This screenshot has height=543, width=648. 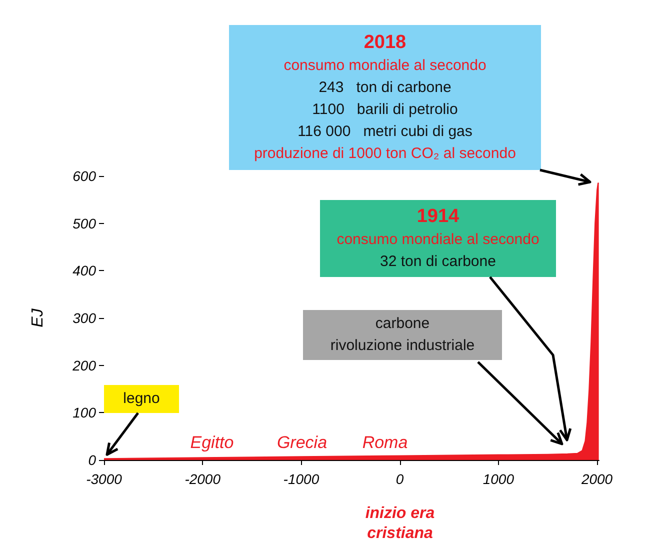 What do you see at coordinates (400, 479) in the screenshot?
I see `x-tick-label: 0` at bounding box center [400, 479].